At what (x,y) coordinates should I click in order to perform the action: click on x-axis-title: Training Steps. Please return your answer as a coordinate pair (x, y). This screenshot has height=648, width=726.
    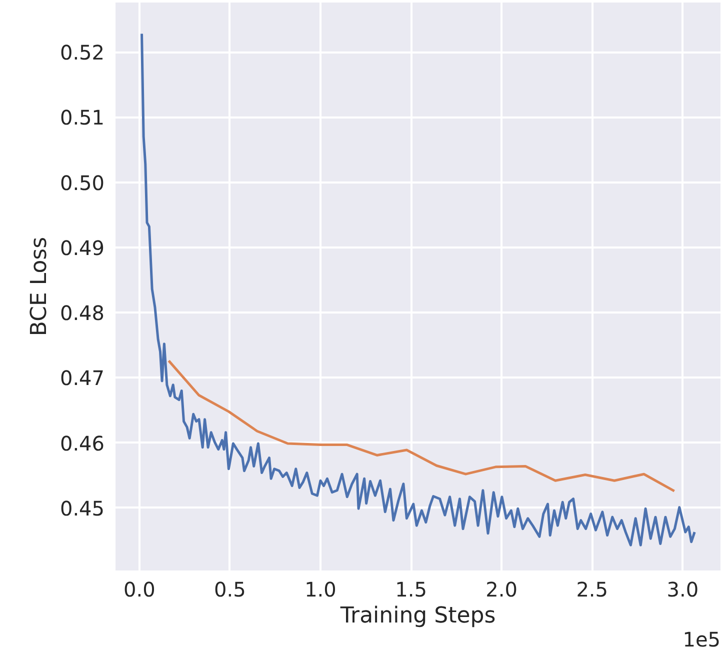
    Looking at the image, I should click on (417, 616).